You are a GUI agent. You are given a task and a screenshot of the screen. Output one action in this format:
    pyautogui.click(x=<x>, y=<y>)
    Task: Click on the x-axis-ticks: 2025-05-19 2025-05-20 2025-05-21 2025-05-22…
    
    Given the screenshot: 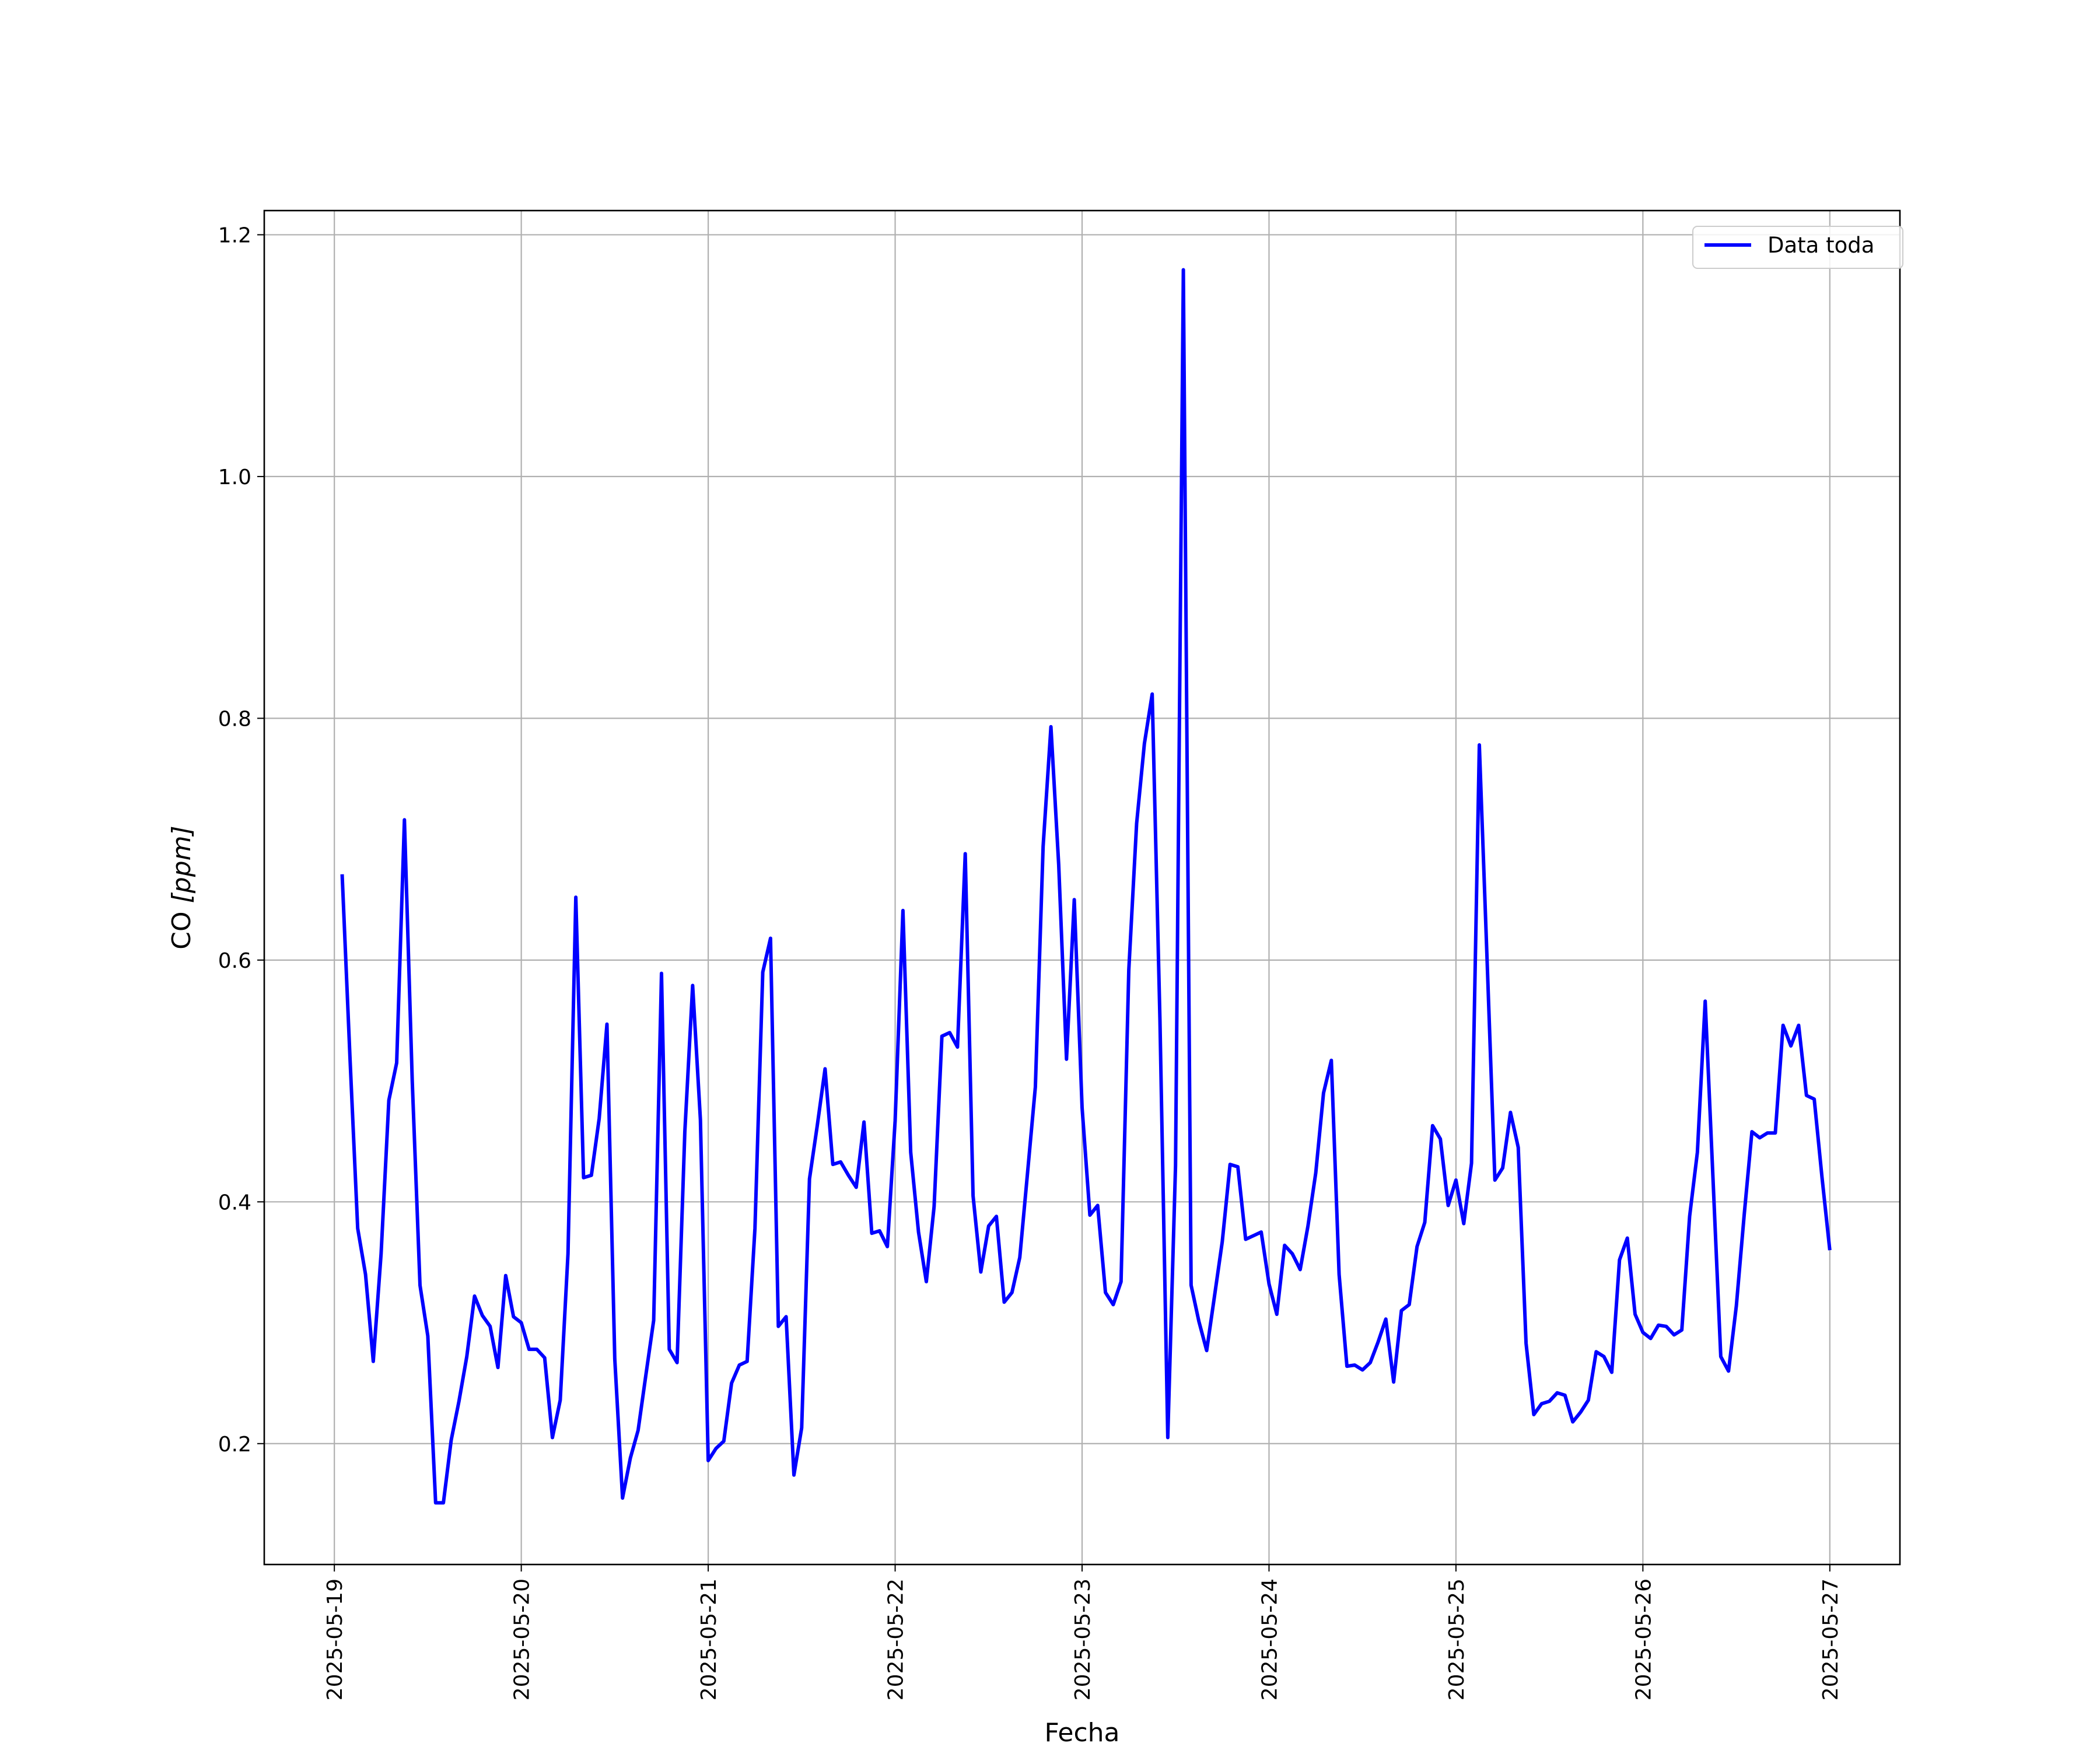 What is the action you would take?
    pyautogui.click(x=1083, y=1632)
    